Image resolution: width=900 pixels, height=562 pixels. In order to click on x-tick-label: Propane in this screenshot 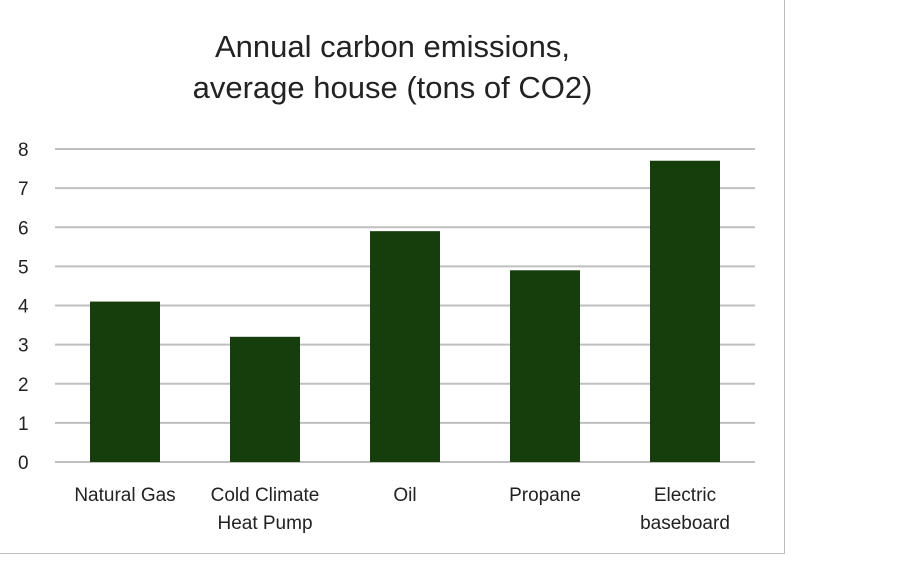, I will do `click(545, 495)`.